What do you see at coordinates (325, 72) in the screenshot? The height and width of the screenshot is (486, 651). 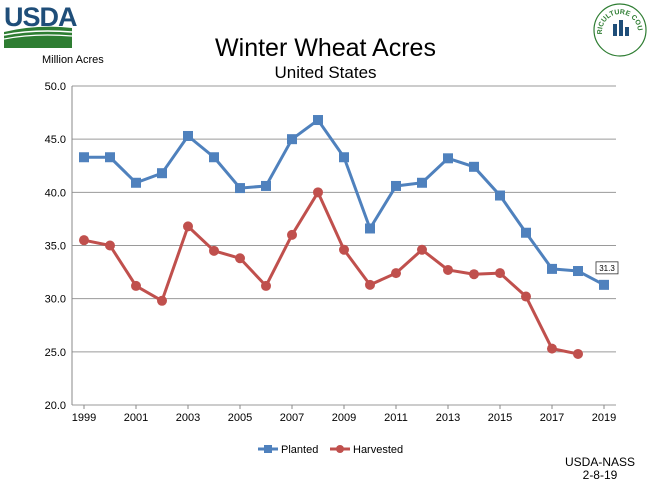 I see `chart-subtitle: United States` at bounding box center [325, 72].